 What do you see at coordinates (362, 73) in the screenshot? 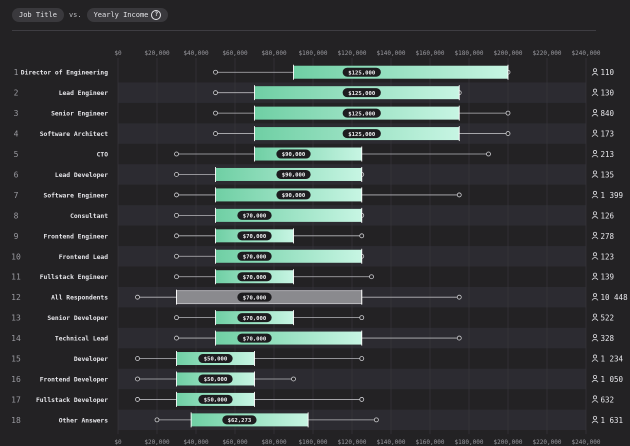
I see `median-label: $125,000` at bounding box center [362, 73].